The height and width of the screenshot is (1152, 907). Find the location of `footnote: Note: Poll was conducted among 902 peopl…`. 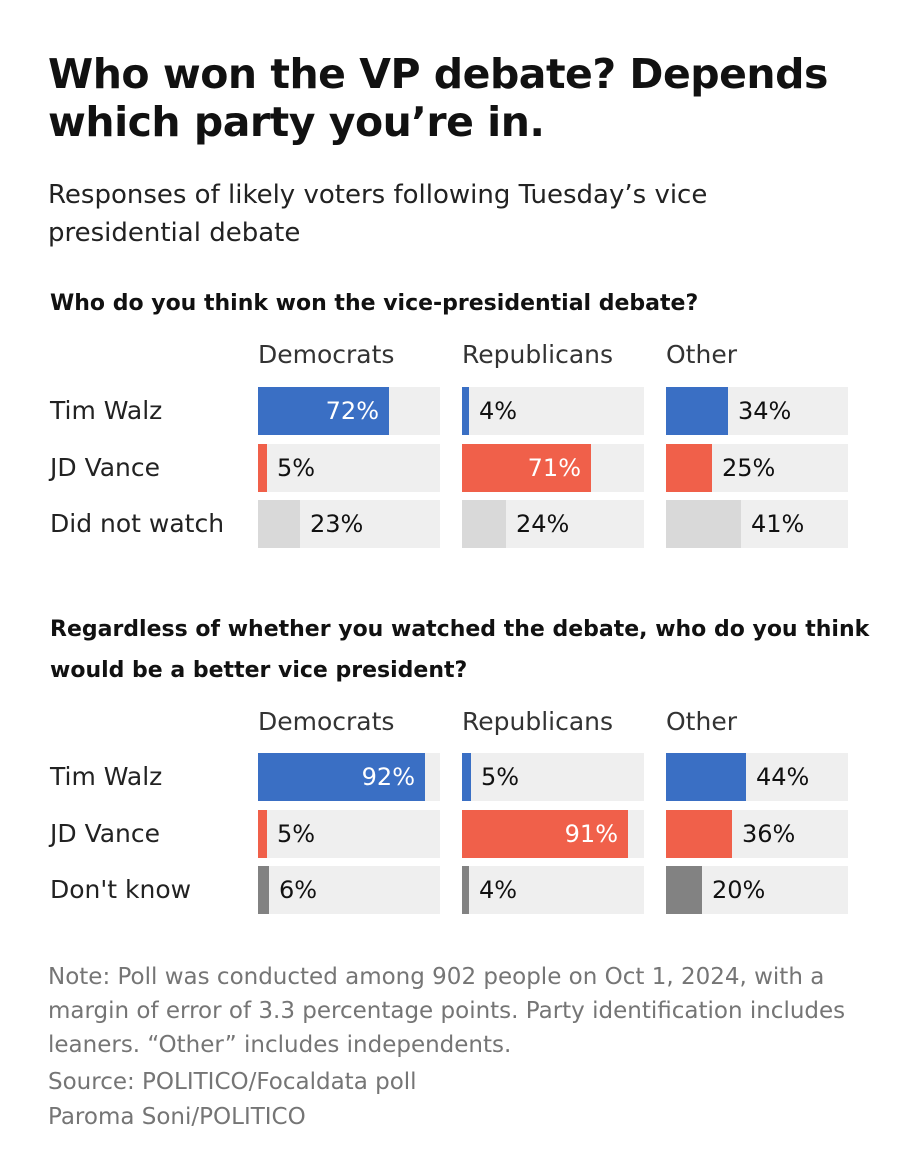

footnote: Note: Poll was conducted among 902 peopl… is located at coordinates (447, 1011).